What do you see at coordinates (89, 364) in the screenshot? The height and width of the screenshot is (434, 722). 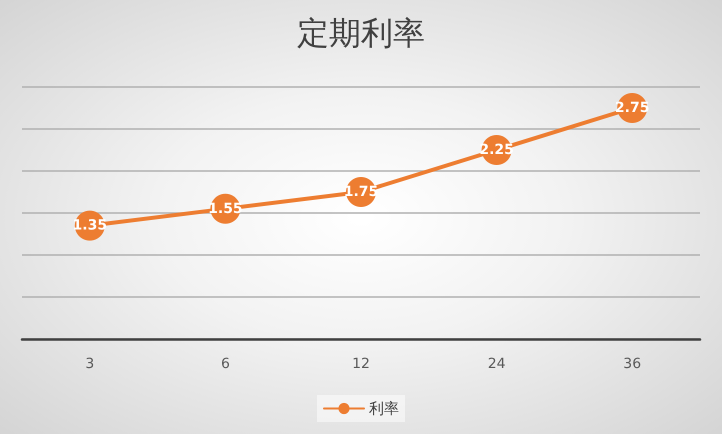 I see `x-tick-label: 3` at bounding box center [89, 364].